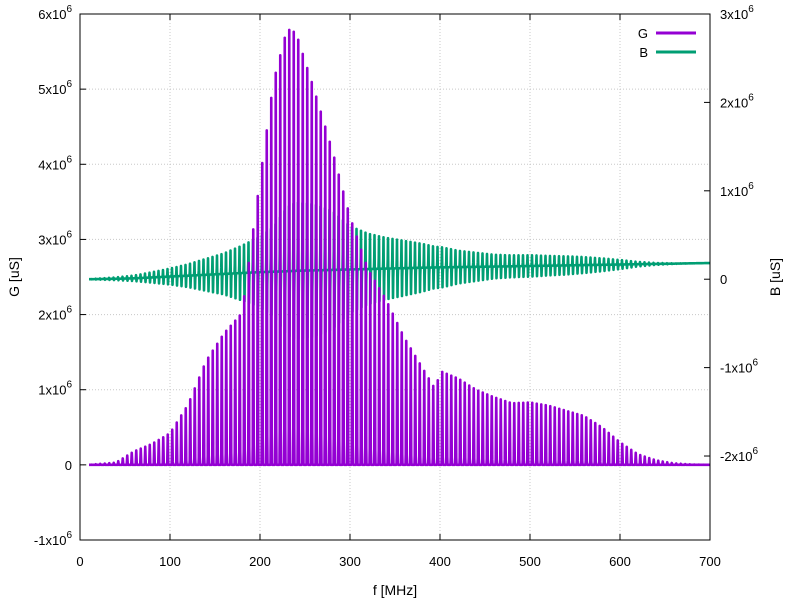  I want to click on y-left-tick-label: 3x10⁶, so click(55, 238).